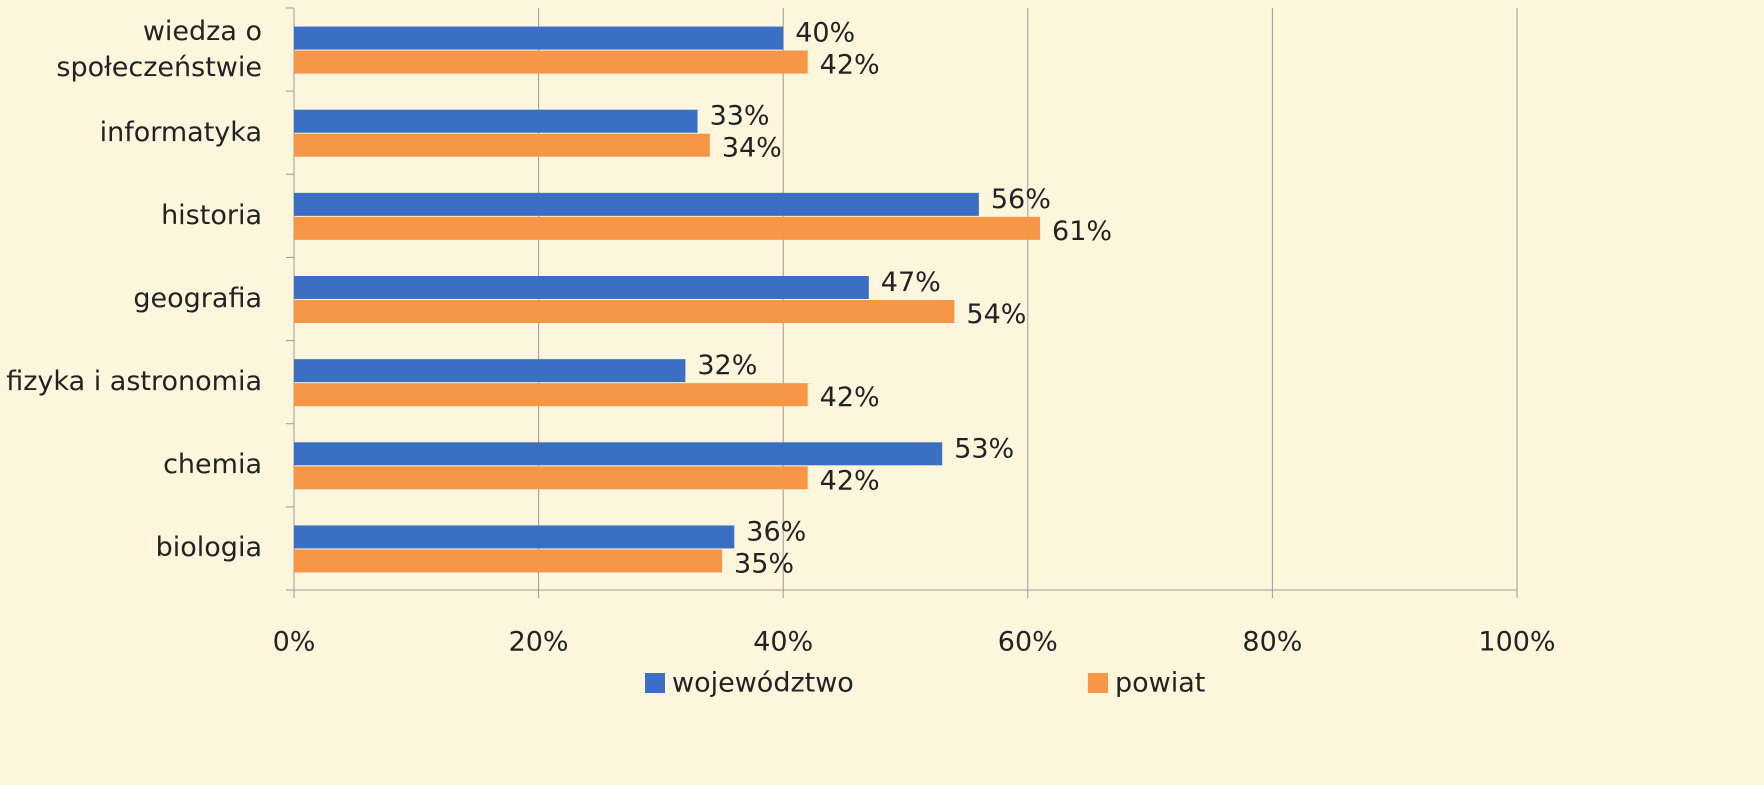  What do you see at coordinates (1272, 642) in the screenshot?
I see `x-tick-label: 80%` at bounding box center [1272, 642].